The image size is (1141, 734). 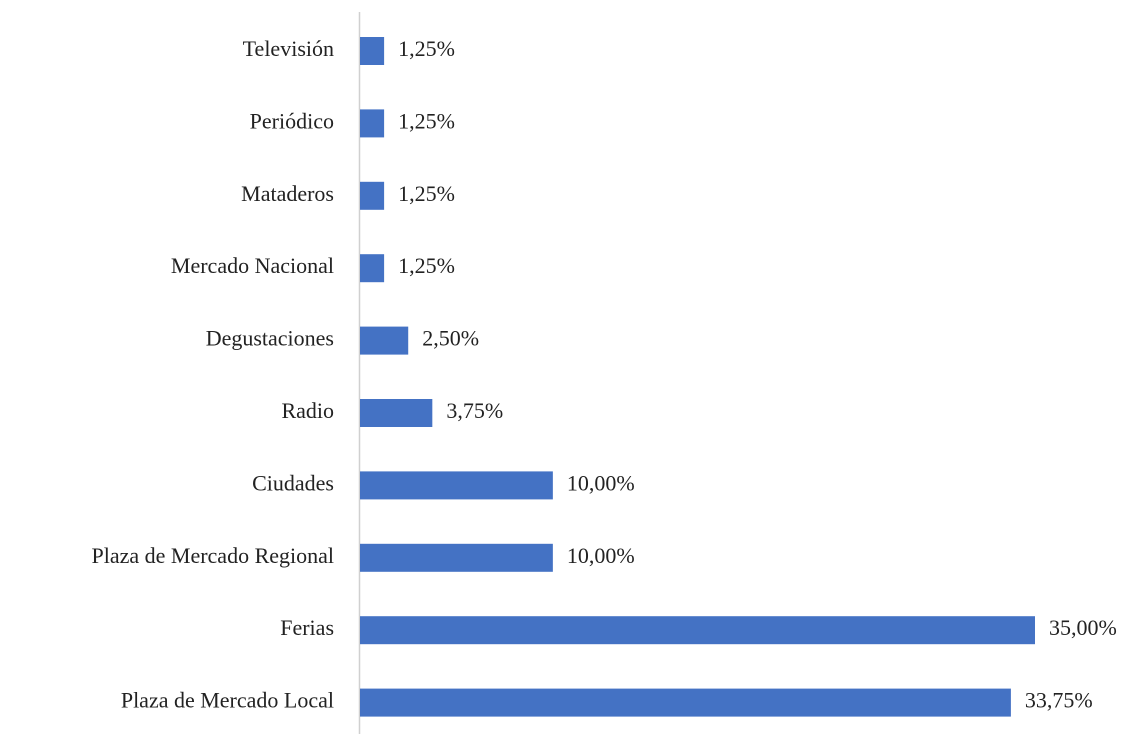 What do you see at coordinates (292, 120) in the screenshot?
I see `y-tick-label: Periódico` at bounding box center [292, 120].